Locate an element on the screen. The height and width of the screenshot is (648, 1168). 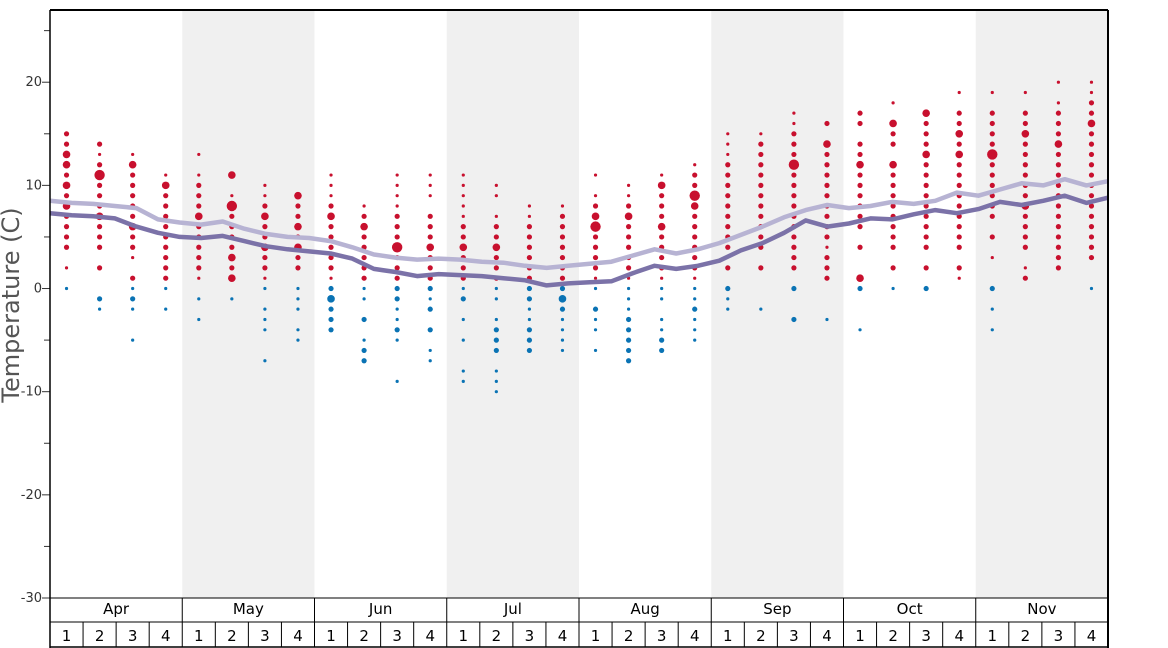
week-label: 1 is located at coordinates (331, 636).